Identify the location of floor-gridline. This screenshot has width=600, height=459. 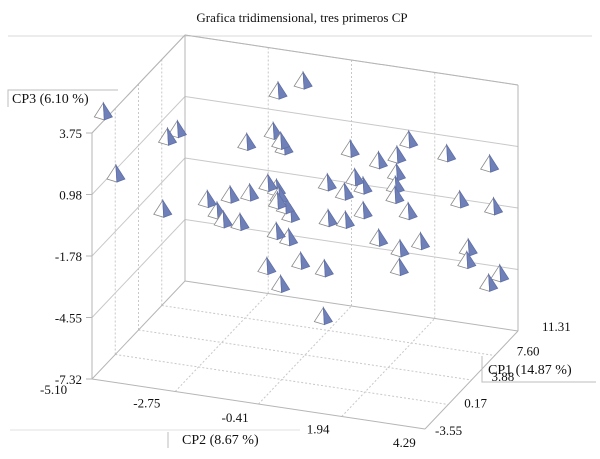
(305, 355).